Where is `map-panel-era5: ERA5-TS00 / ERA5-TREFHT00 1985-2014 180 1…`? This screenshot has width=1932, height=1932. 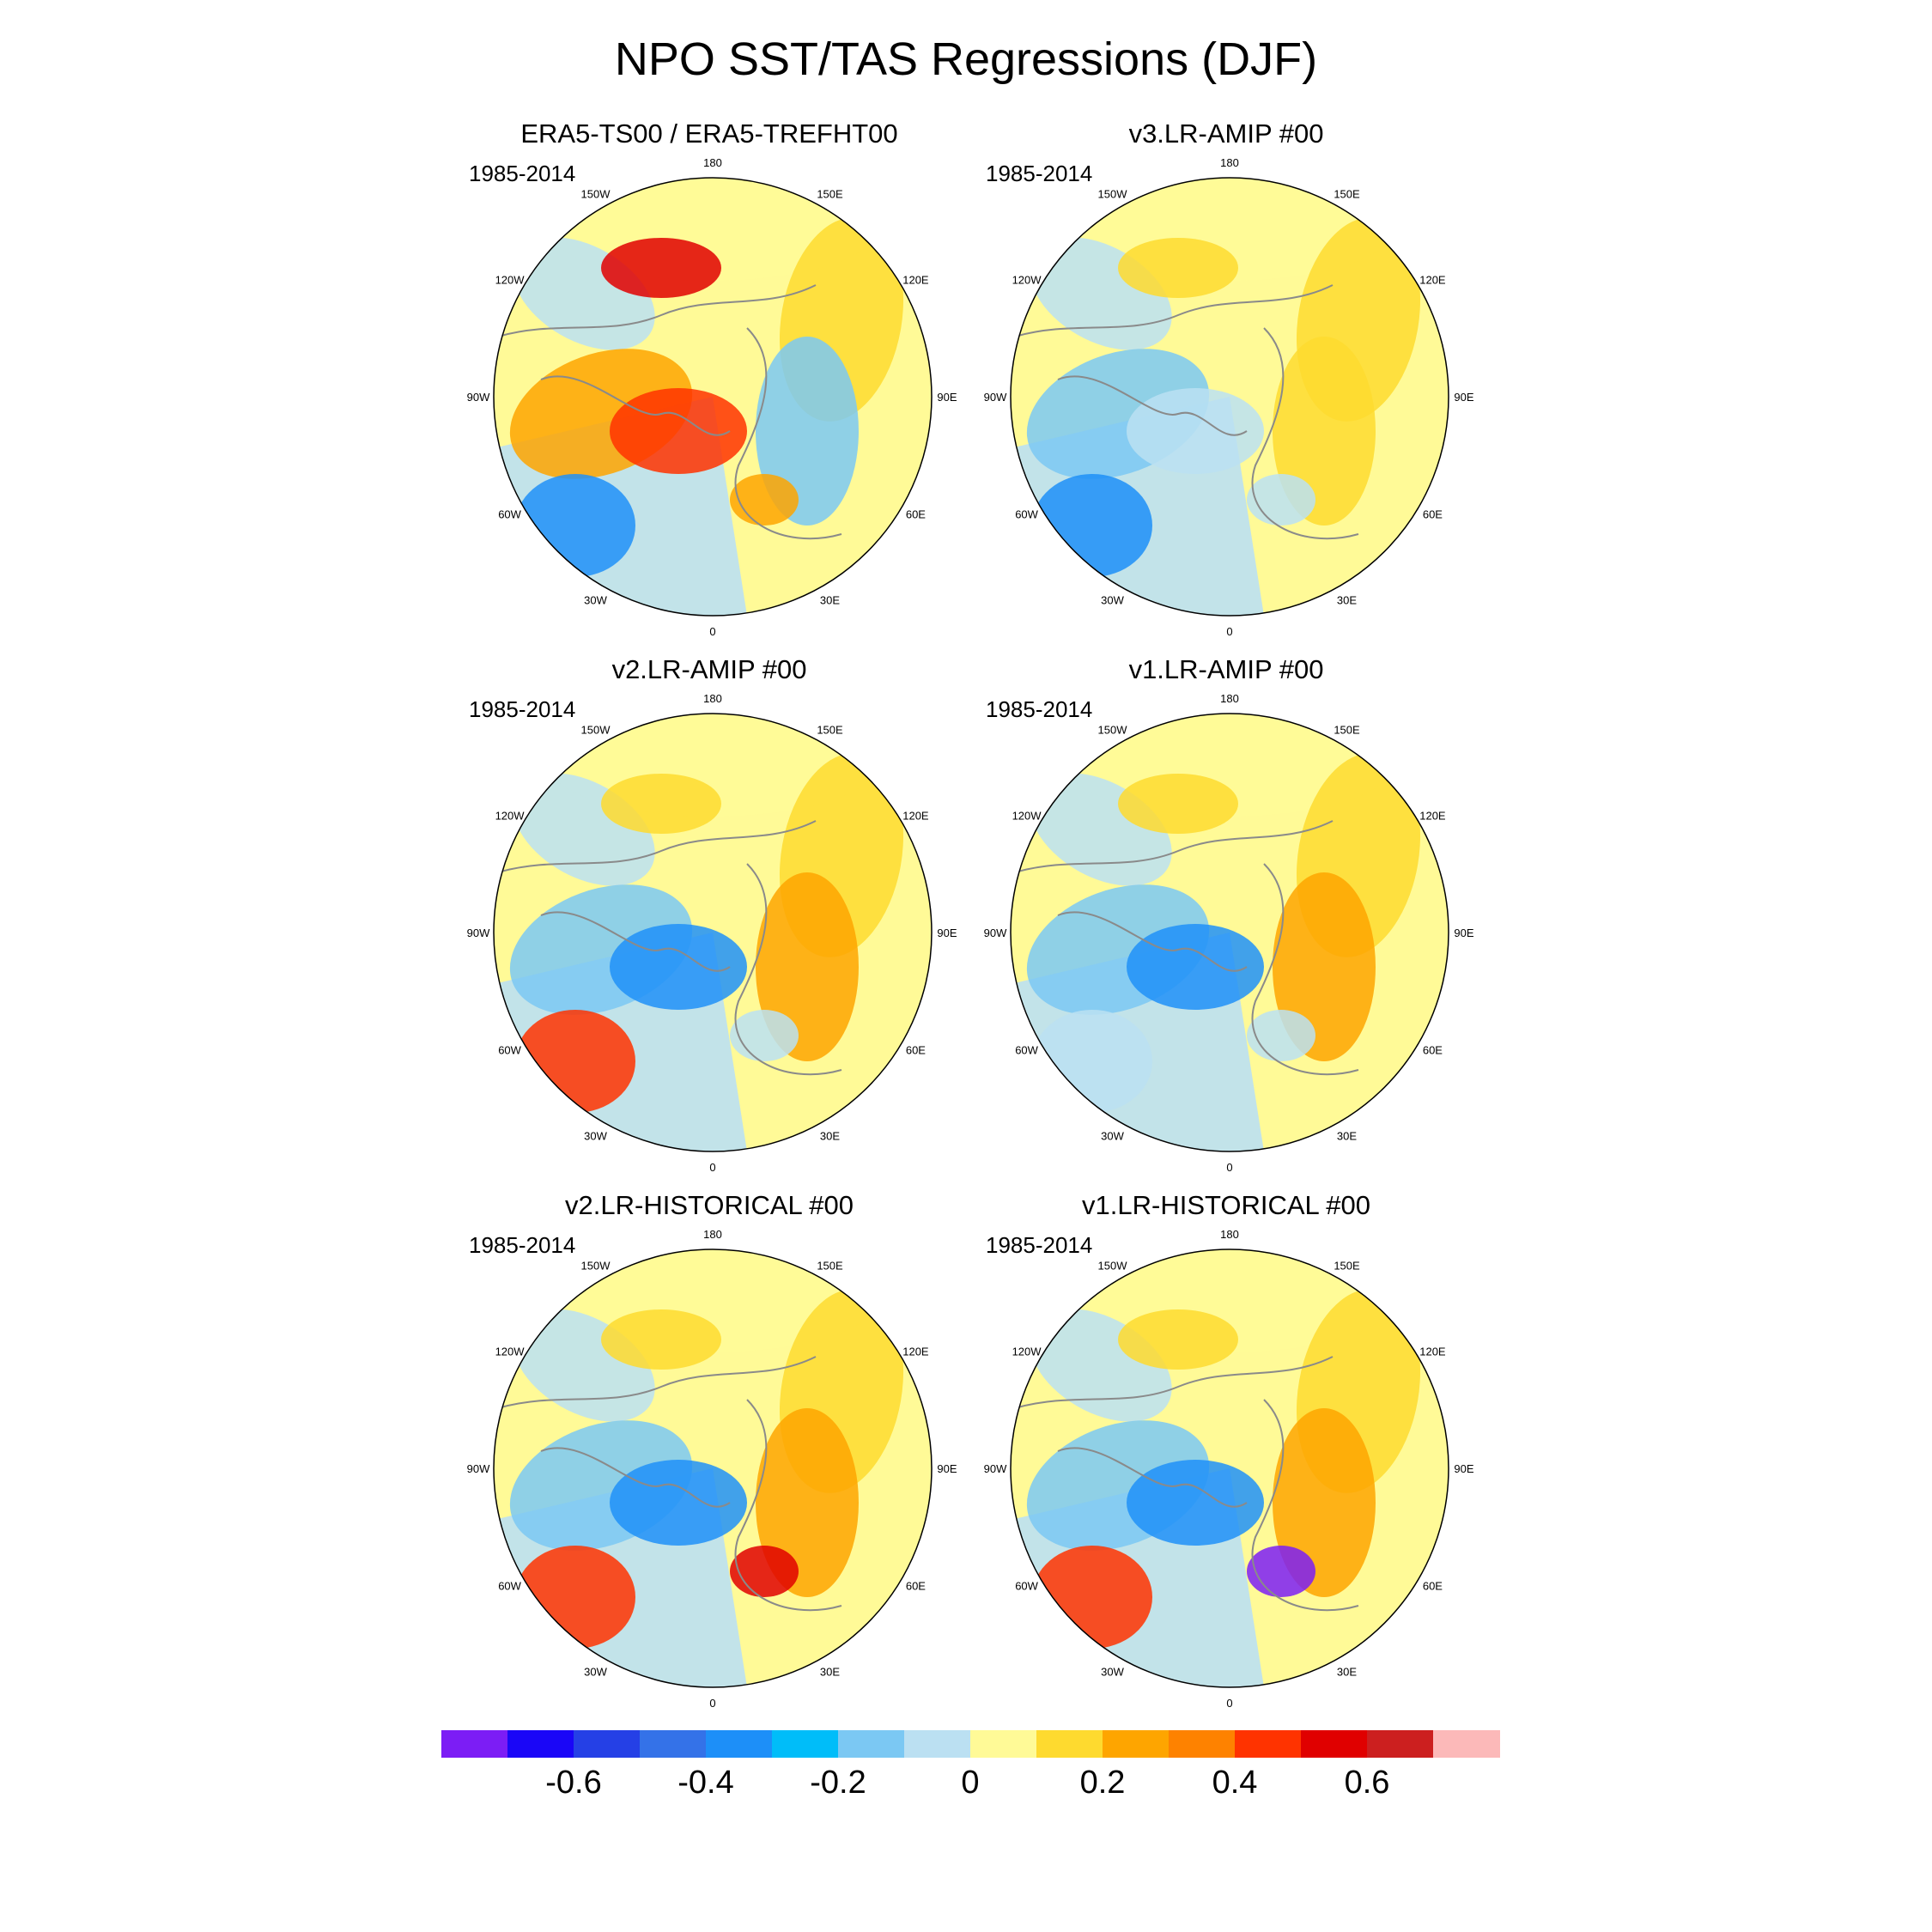
map-panel-era5: ERA5-TS00 / ERA5-TREFHT00 1985-2014 180 1… is located at coordinates (735, 385).